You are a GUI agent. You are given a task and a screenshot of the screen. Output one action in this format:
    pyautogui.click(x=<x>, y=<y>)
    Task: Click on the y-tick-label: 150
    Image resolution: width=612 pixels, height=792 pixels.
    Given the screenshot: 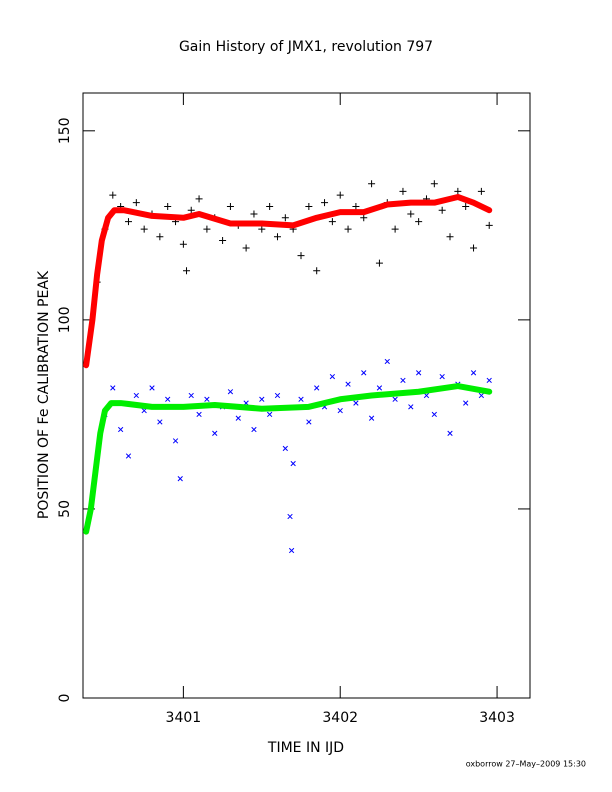 What is the action you would take?
    pyautogui.click(x=65, y=130)
    